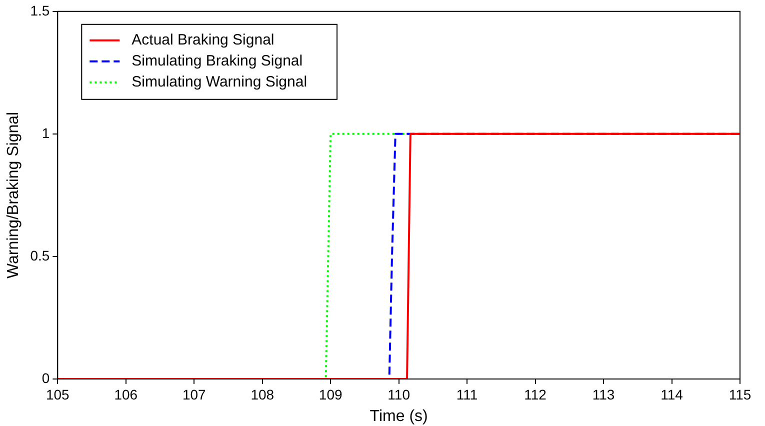 This screenshot has height=426, width=765. What do you see at coordinates (467, 394) in the screenshot?
I see `x-tick-label: 111` at bounding box center [467, 394].